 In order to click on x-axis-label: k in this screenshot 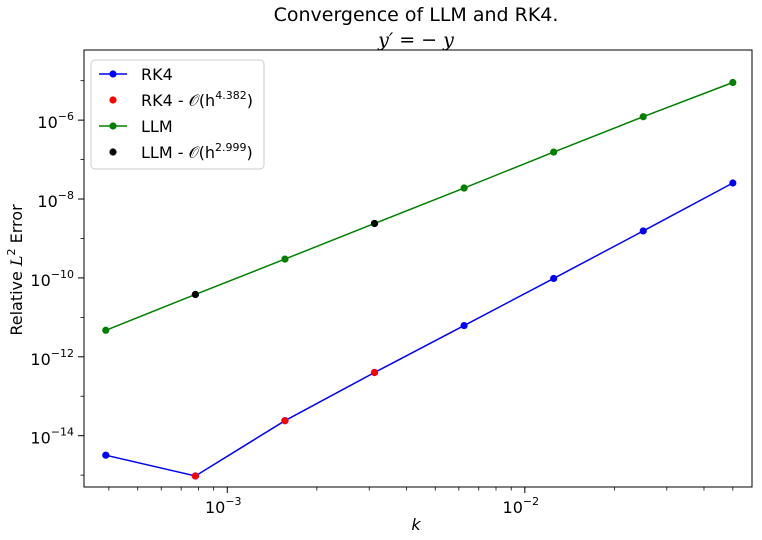, I will do `click(416, 524)`.